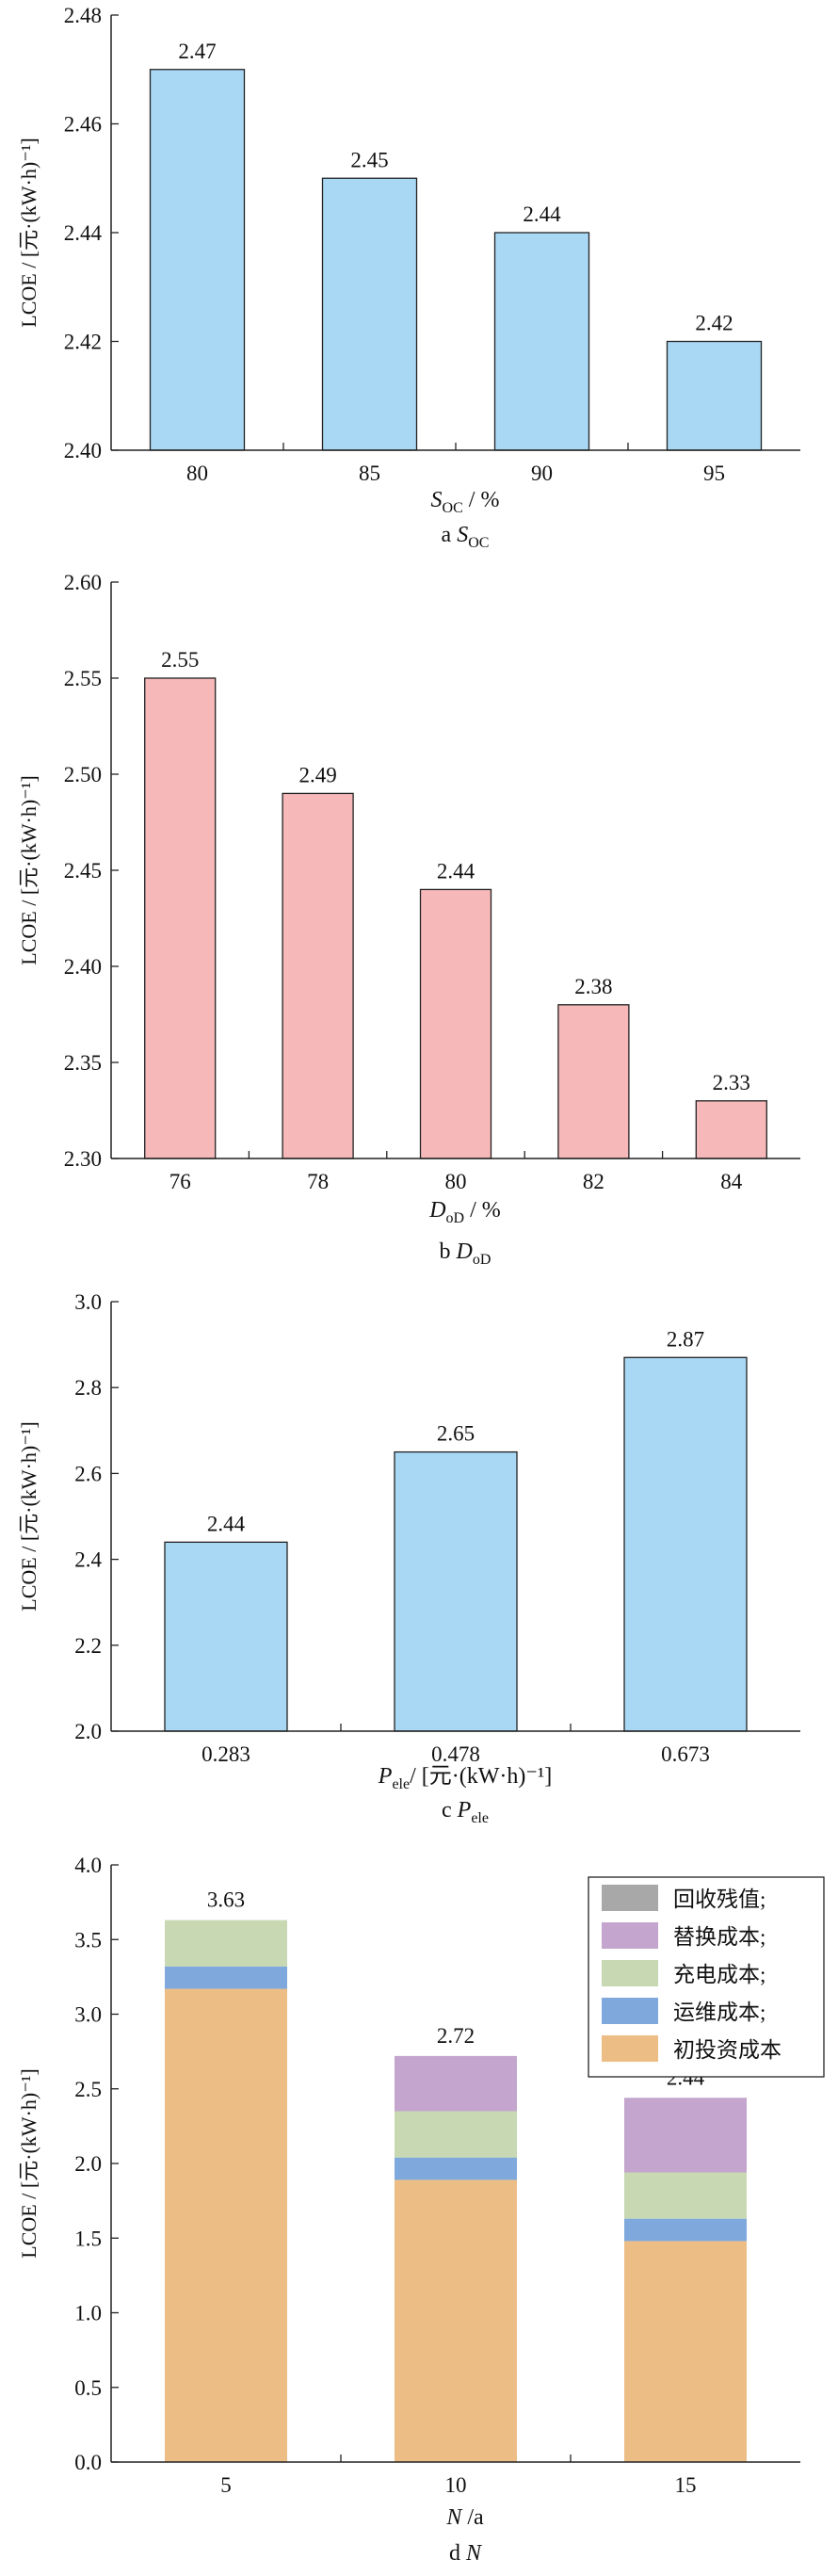 The width and height of the screenshot is (838, 2576). I want to click on legend-label-d-0: 初投资成本, so click(727, 2050).